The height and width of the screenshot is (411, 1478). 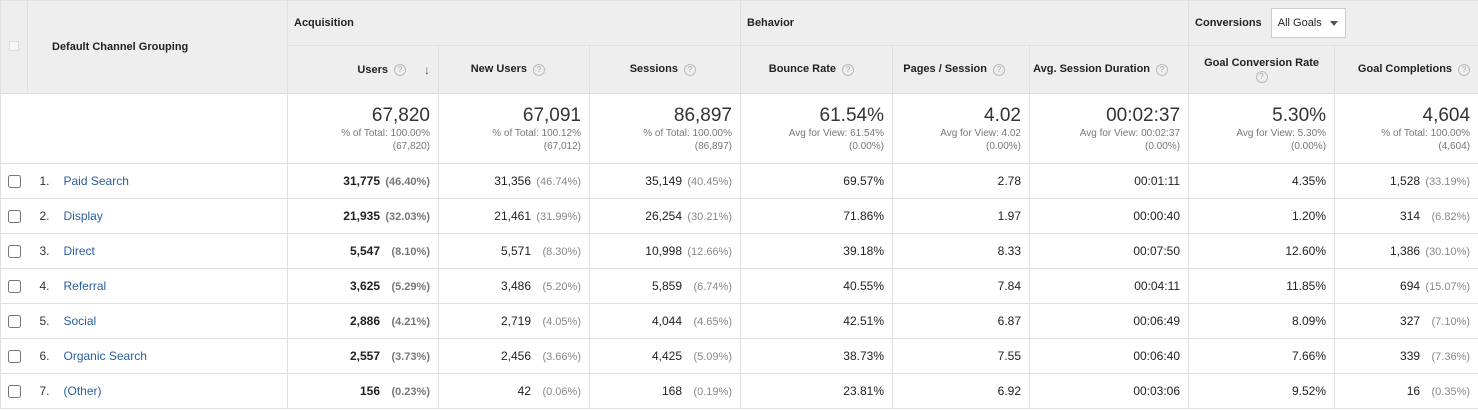 What do you see at coordinates (44, 216) in the screenshot?
I see `row-number: 2.` at bounding box center [44, 216].